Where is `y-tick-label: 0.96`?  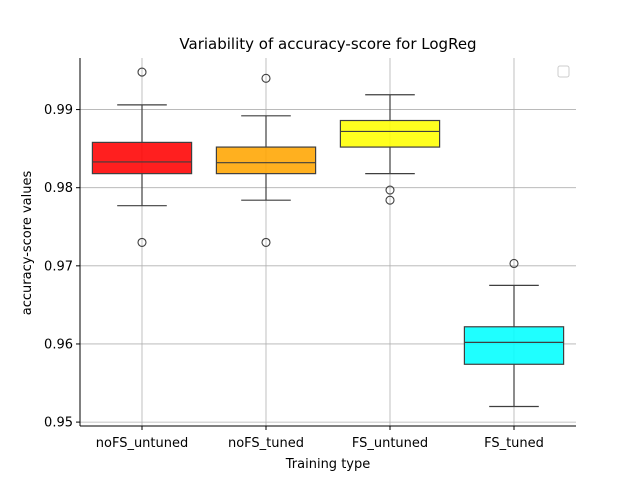
y-tick-label: 0.96 is located at coordinates (58, 344).